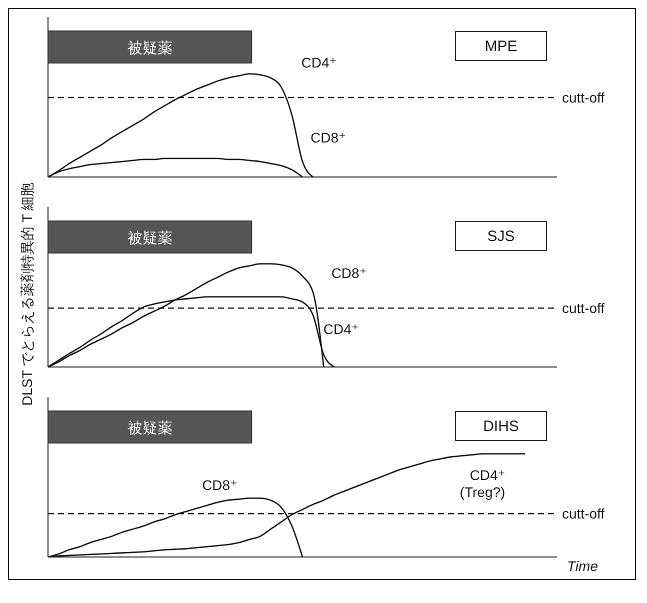 The height and width of the screenshot is (603, 647). Describe the element at coordinates (582, 566) in the screenshot. I see `x-axis-title: Time` at that location.